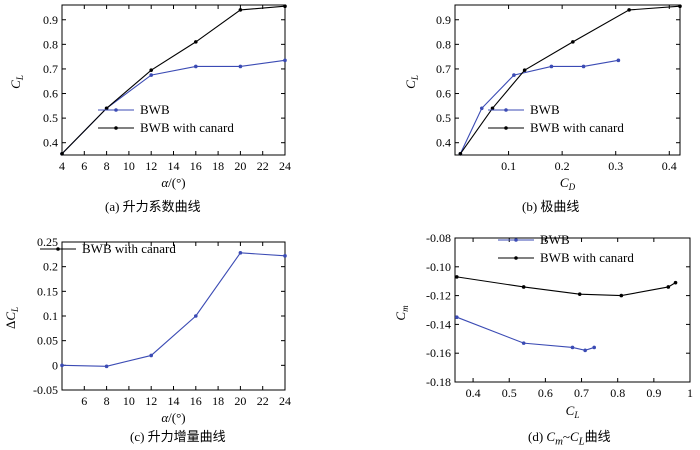 The image size is (700, 450). I want to click on y-tick-label: 0, so click(55, 365).